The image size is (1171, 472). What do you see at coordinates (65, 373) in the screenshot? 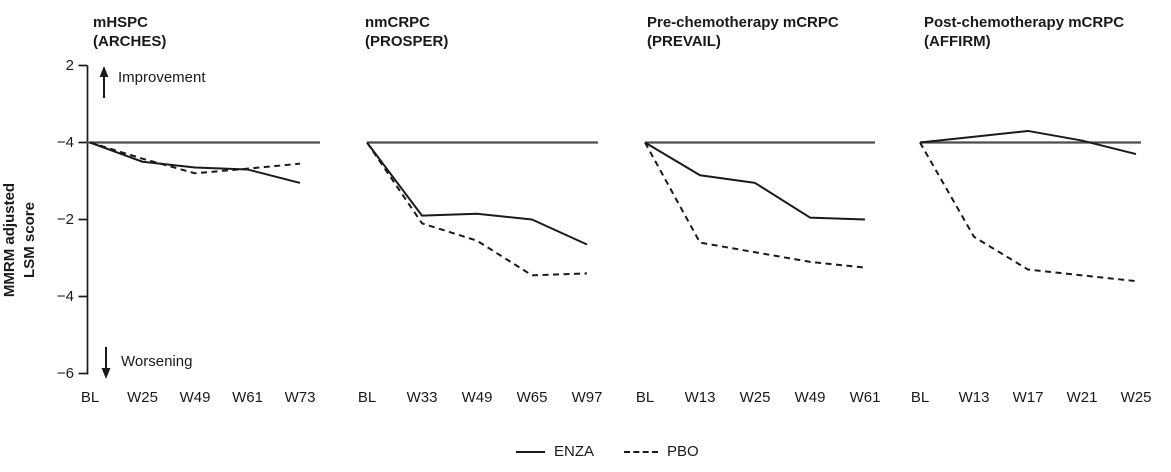
I see `y-tick-label: −6` at bounding box center [65, 373].